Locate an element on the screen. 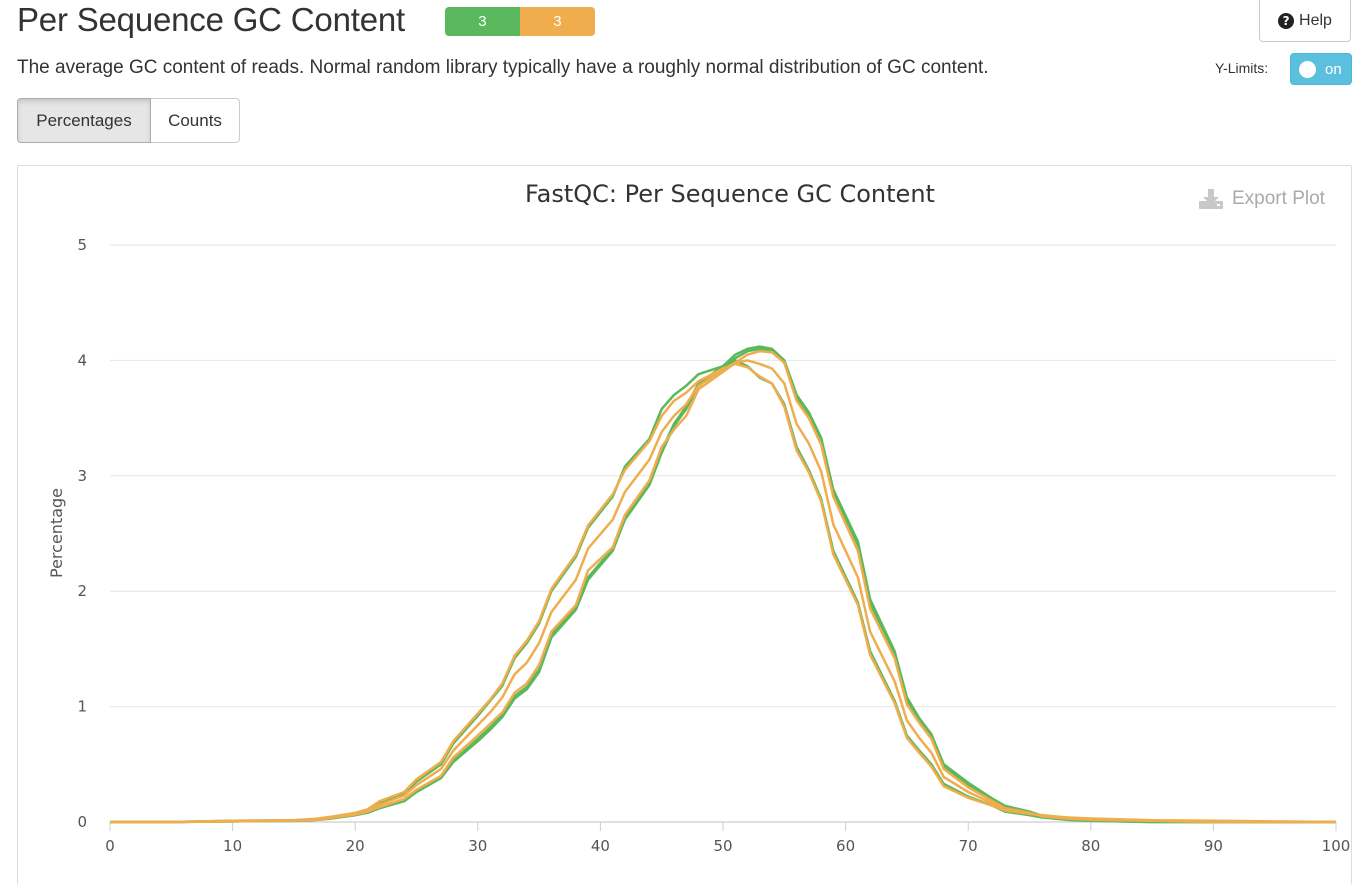 The image size is (1361, 885). chart-title: FastQC: Per Sequence GC Content is located at coordinates (730, 194).